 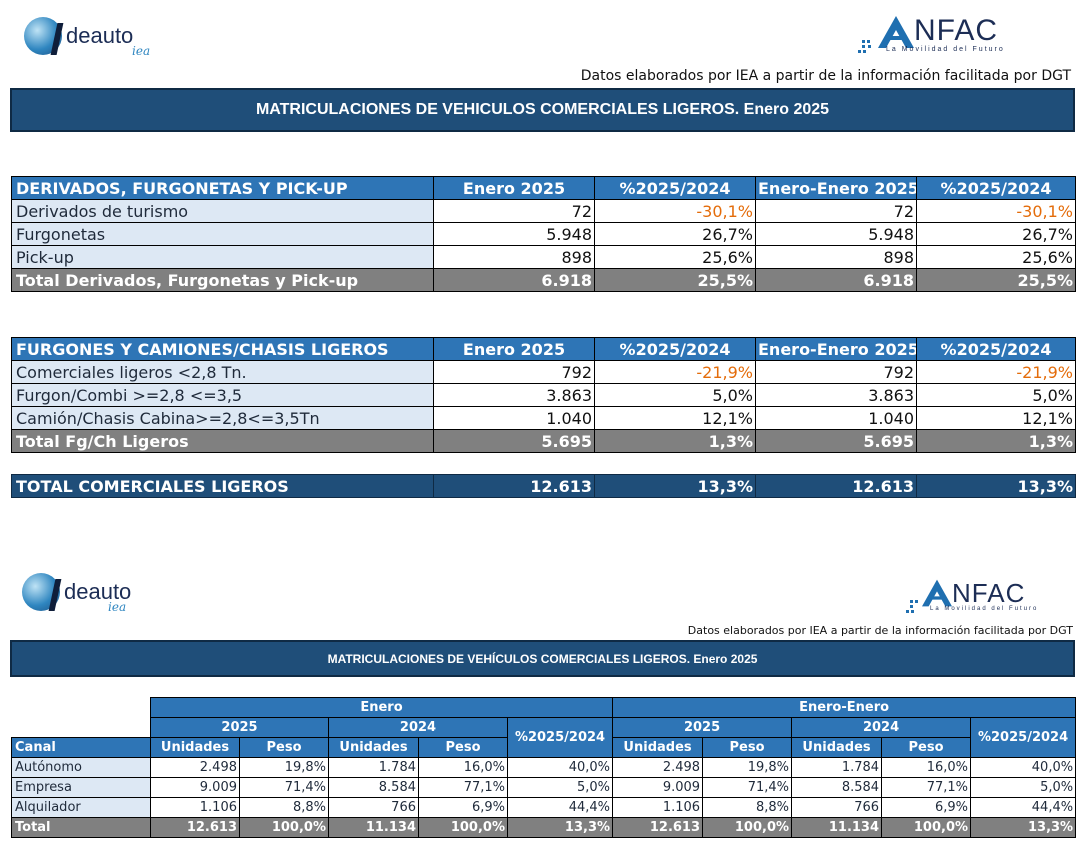 I want to click on cell-value: 40,0%, so click(x=560, y=767).